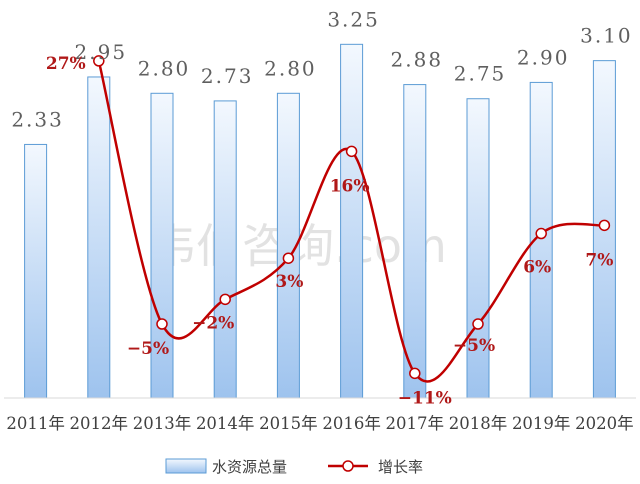  What do you see at coordinates (101, 52) in the screenshot?
I see `bar-value-label-1: 2.95` at bounding box center [101, 52].